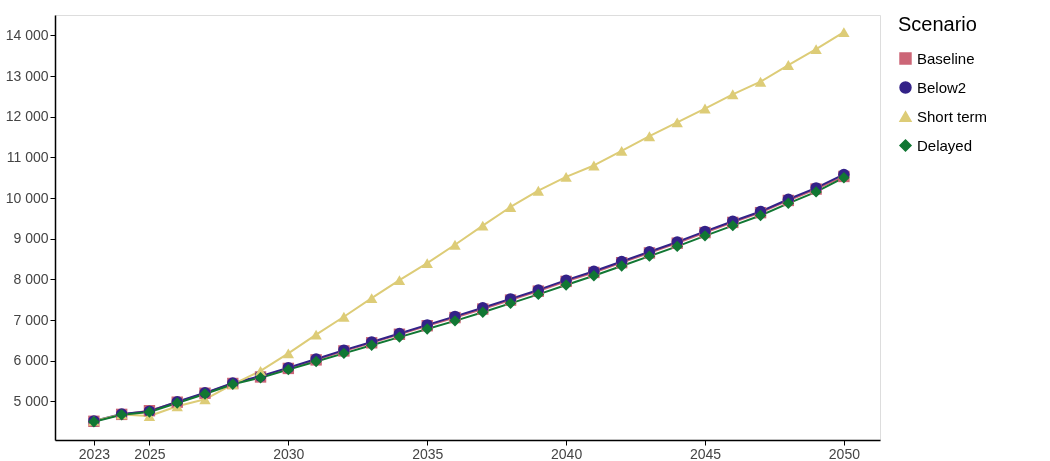  Describe the element at coordinates (946, 58) in the screenshot. I see `legend-label: Baseline` at that location.